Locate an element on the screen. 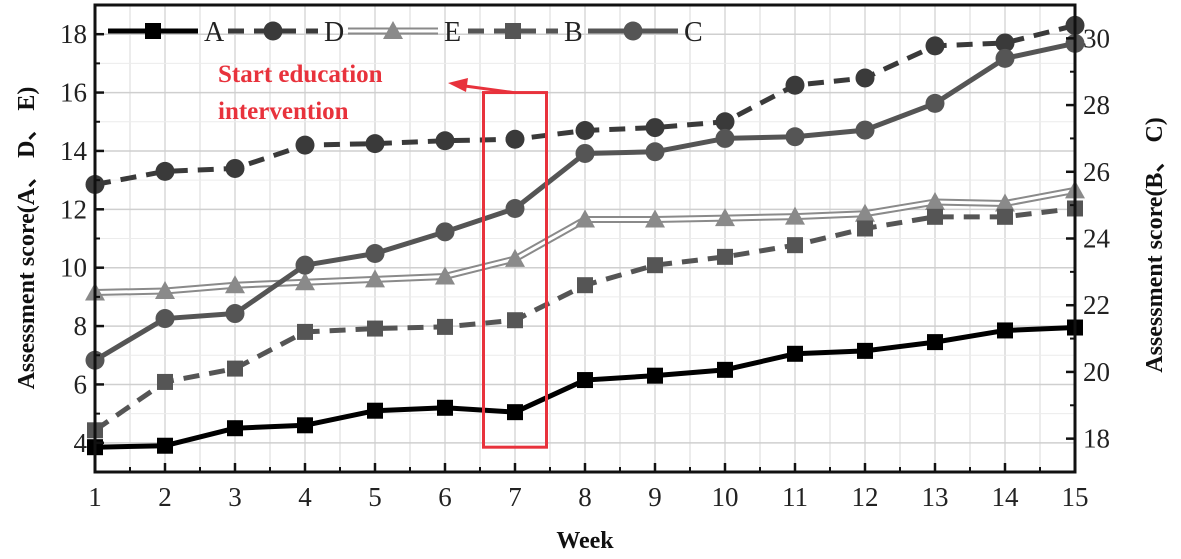  y-left-tick-label: 12 is located at coordinates (73, 209).